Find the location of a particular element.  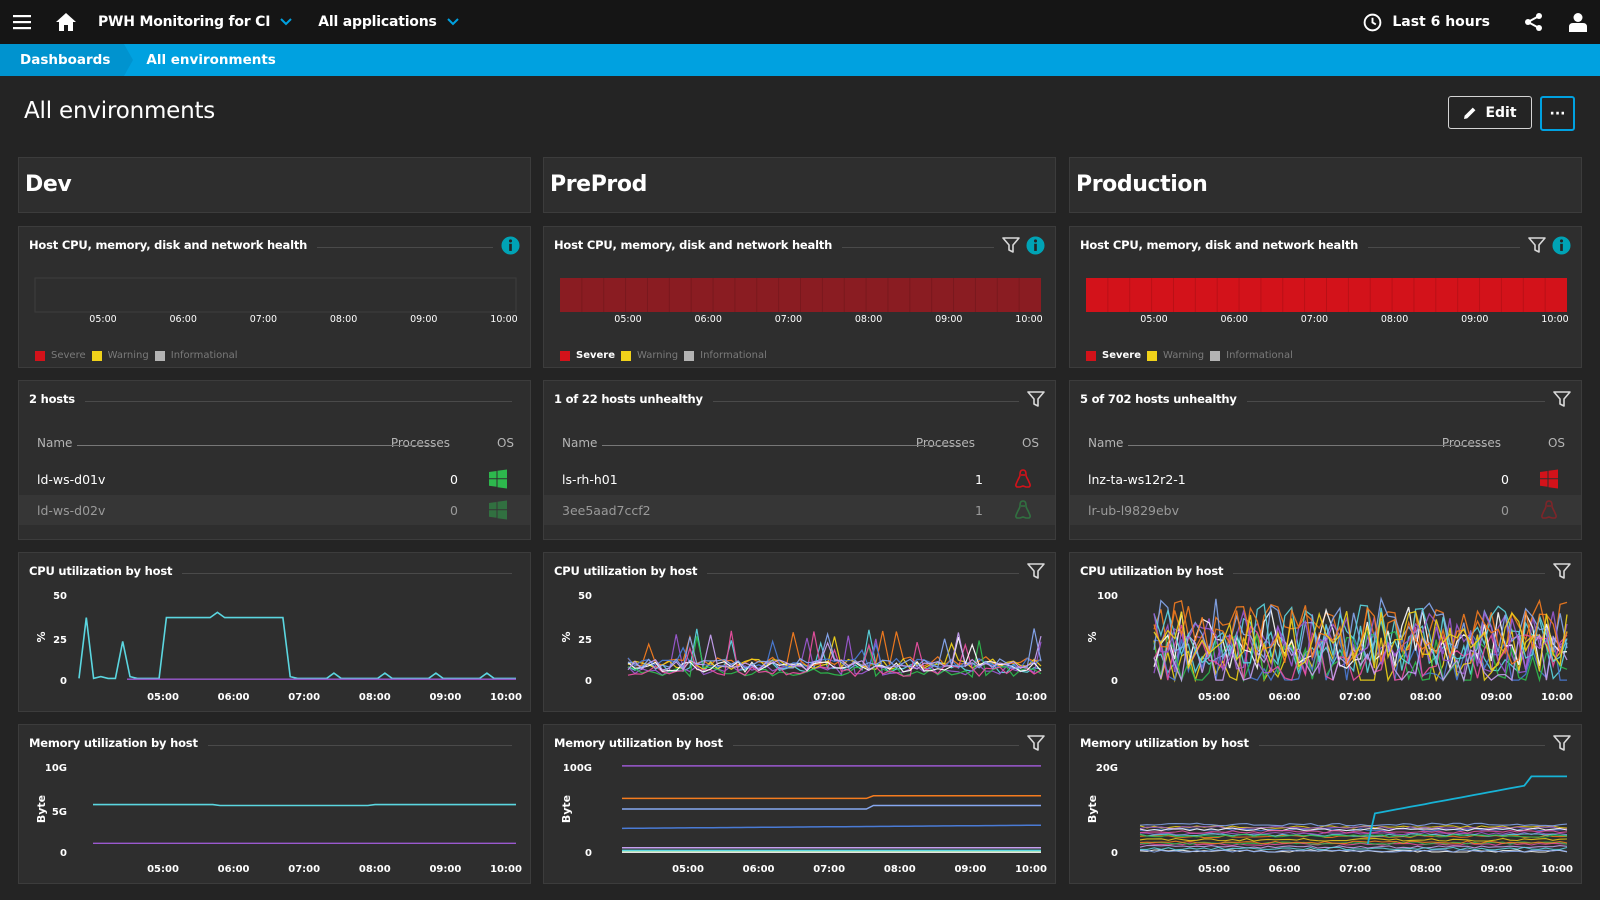

table-row: lr-ub-l9829ebv 0 is located at coordinates (1325, 510).